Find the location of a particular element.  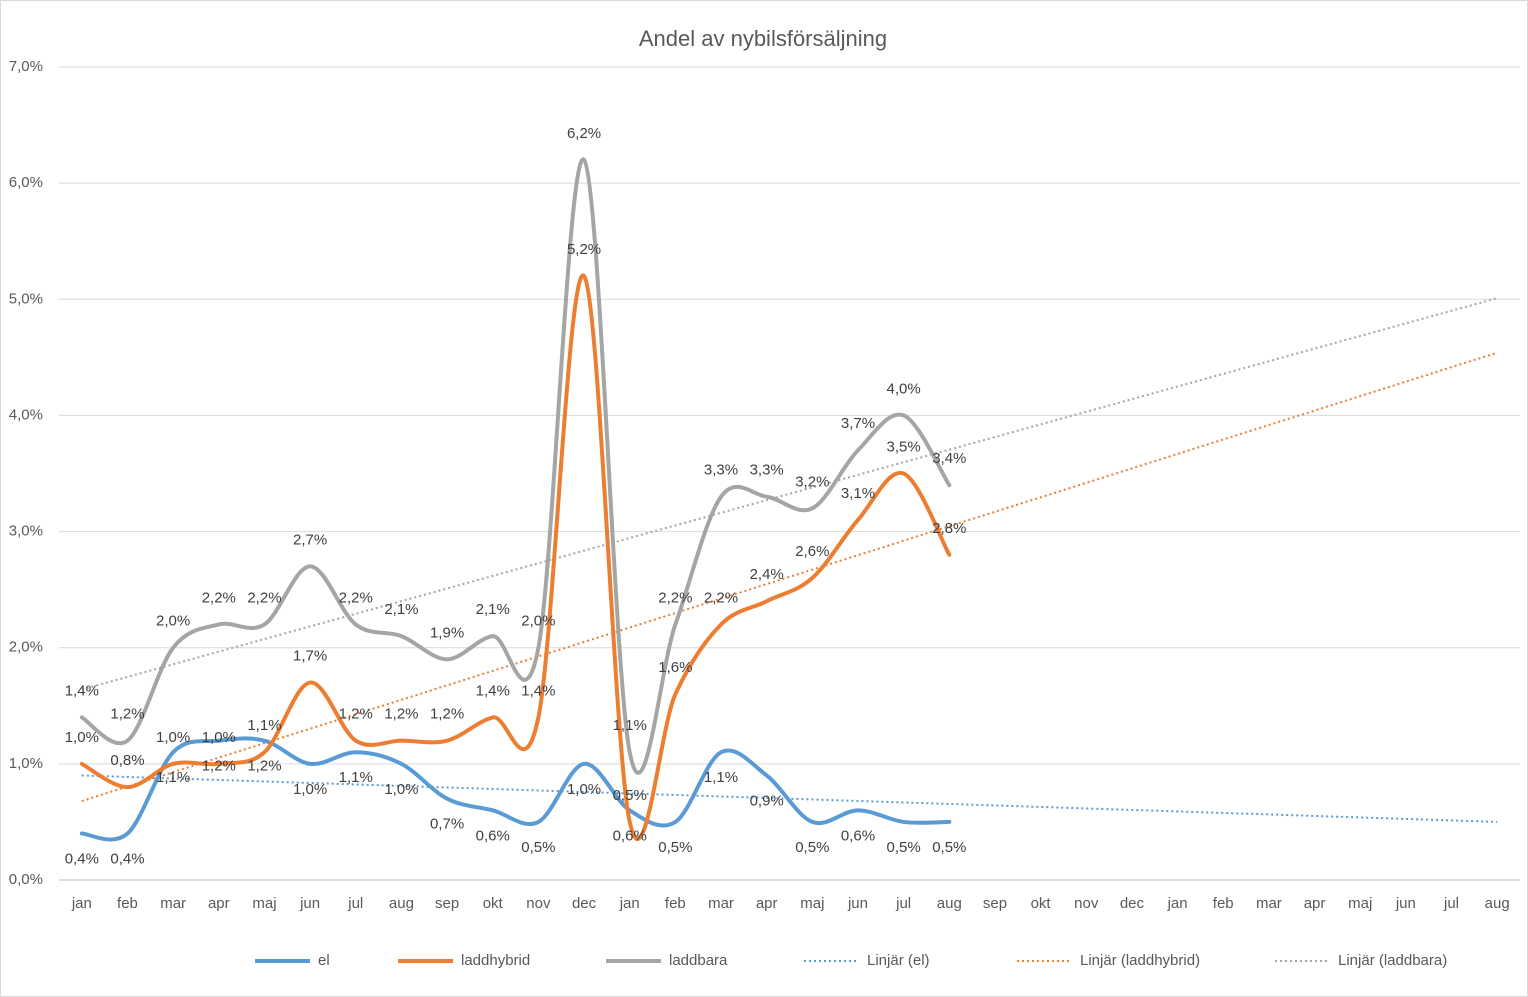

data-label: 3,4% is located at coordinates (949, 458).